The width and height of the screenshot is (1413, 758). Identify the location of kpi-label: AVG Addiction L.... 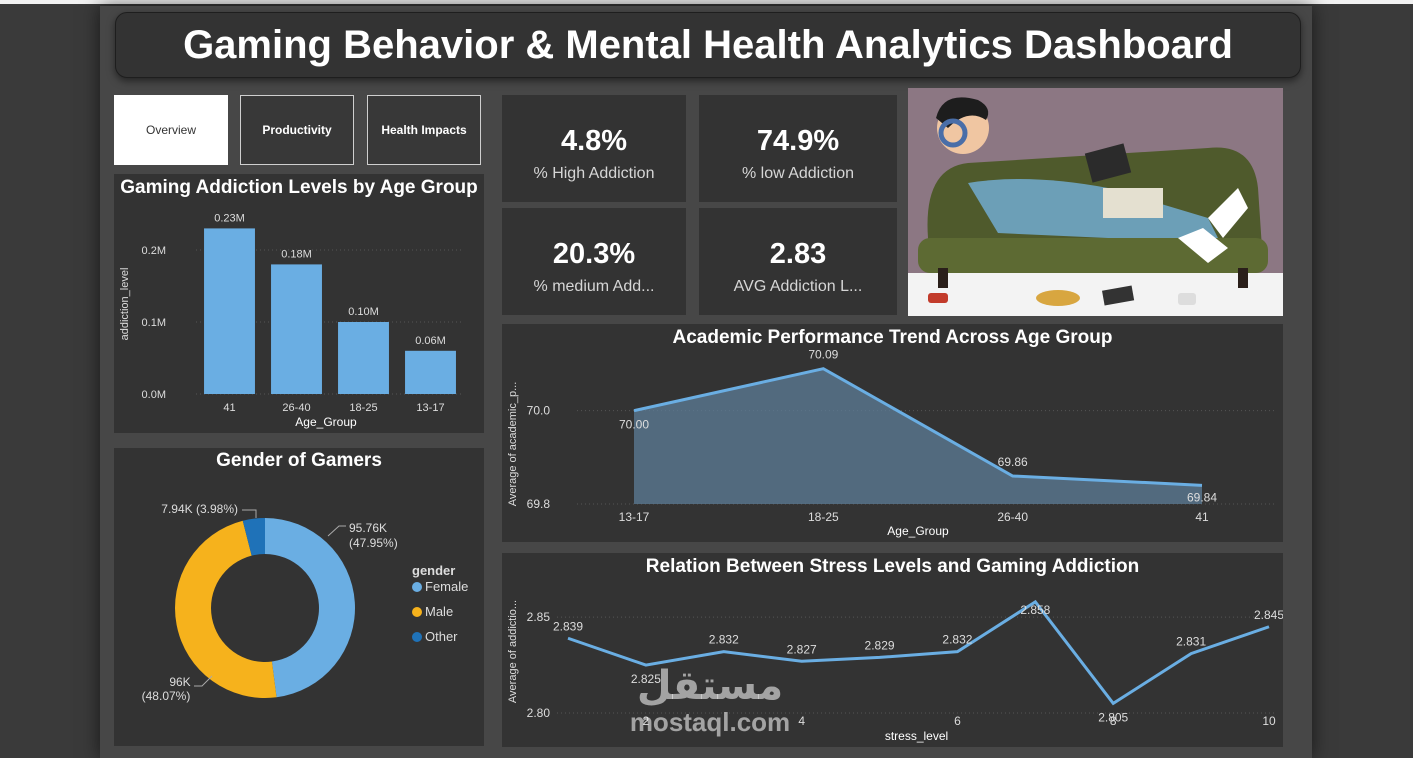
(798, 286).